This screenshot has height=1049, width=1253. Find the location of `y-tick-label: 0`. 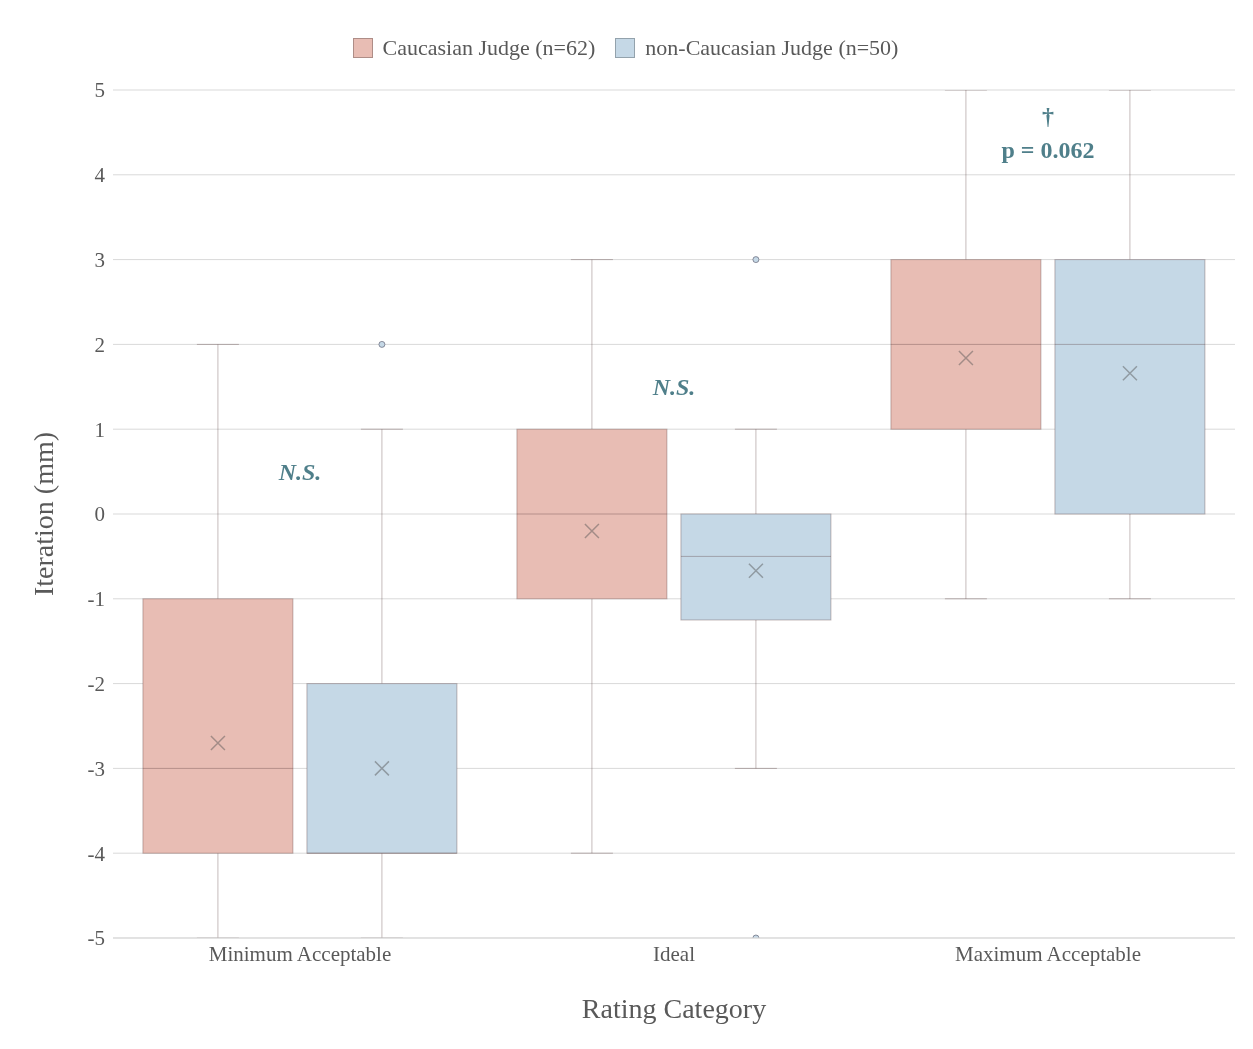

y-tick-label: 0 is located at coordinates (99, 514).